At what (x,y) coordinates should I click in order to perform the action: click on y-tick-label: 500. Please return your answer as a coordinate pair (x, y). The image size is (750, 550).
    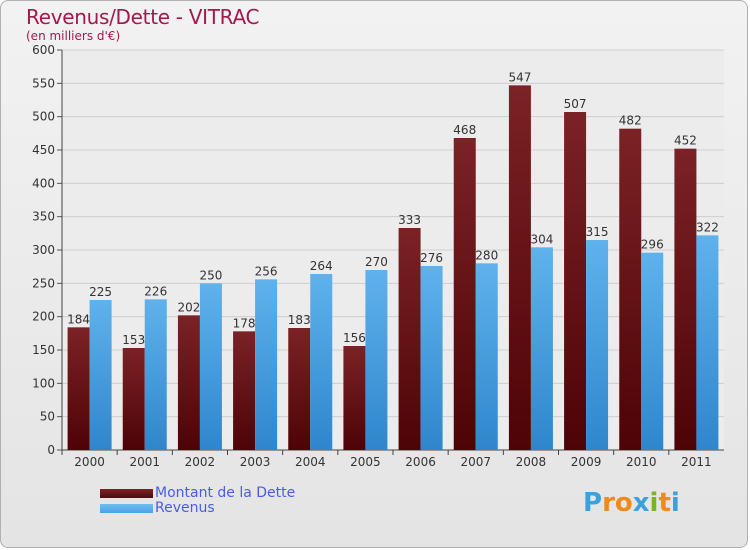
    Looking at the image, I should click on (43, 117).